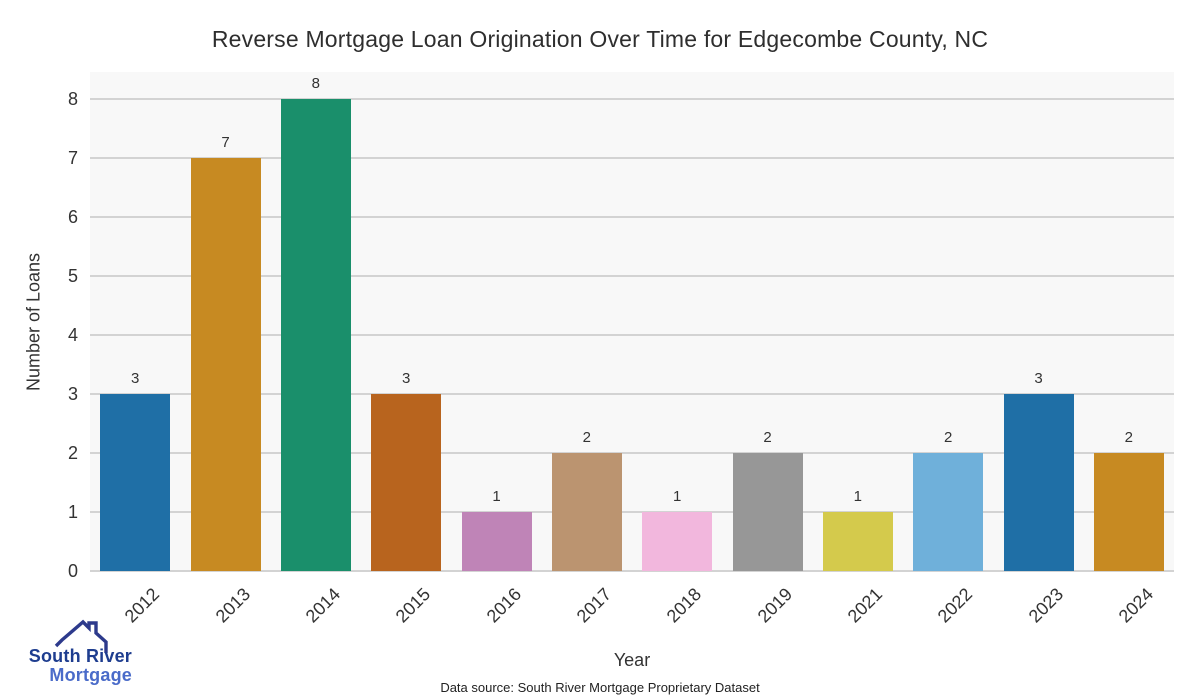  I want to click on logo-text-mortgage: Mortgage, so click(90, 675).